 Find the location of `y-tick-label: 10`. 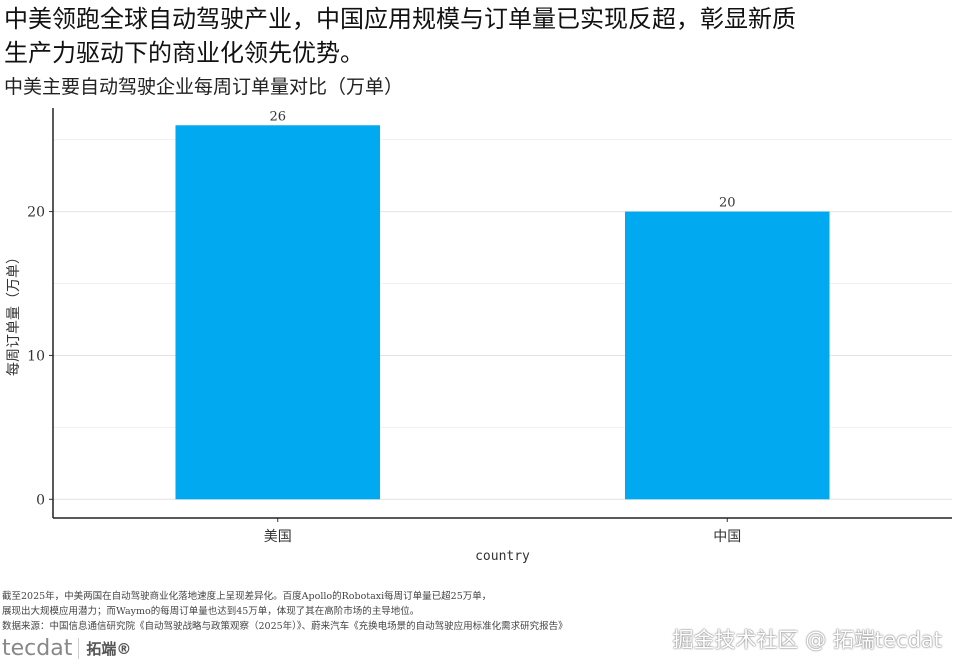

y-tick-label: 10 is located at coordinates (36, 356).